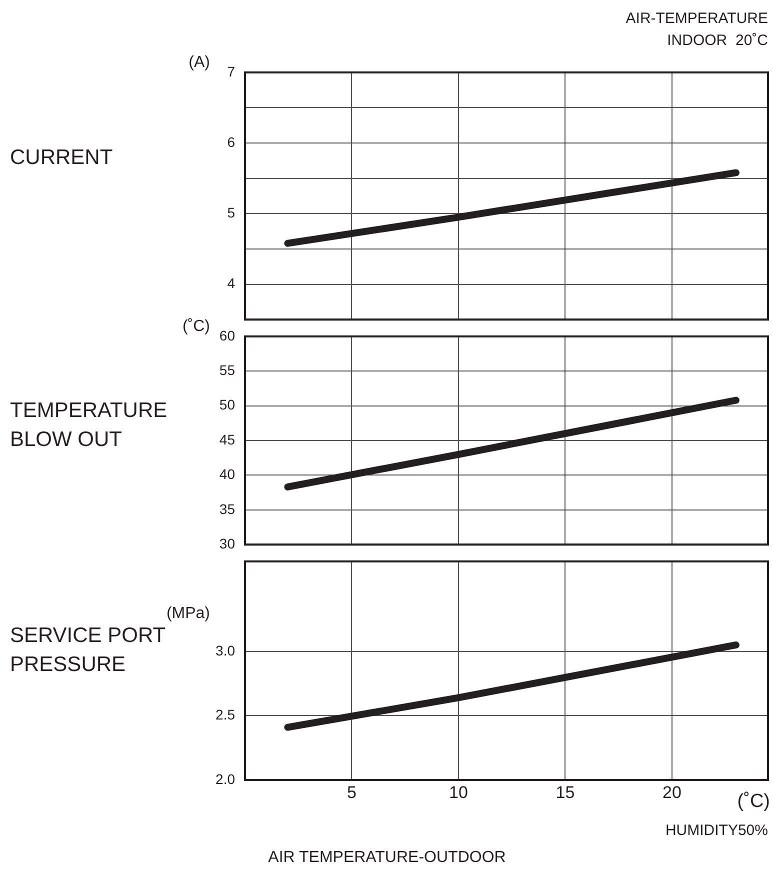 The width and height of the screenshot is (774, 871). I want to click on x-tick-label: 15, so click(565, 792).